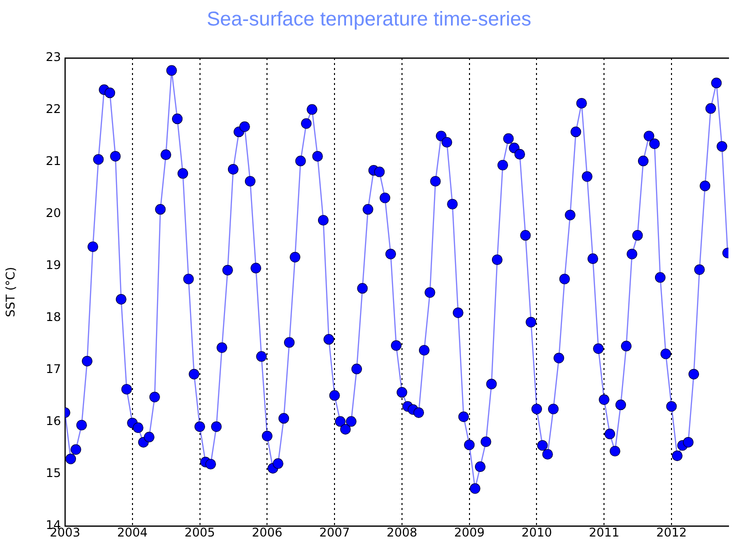 The width and height of the screenshot is (734, 542). What do you see at coordinates (132, 532) in the screenshot?
I see `x-tick-label: 2004` at bounding box center [132, 532].